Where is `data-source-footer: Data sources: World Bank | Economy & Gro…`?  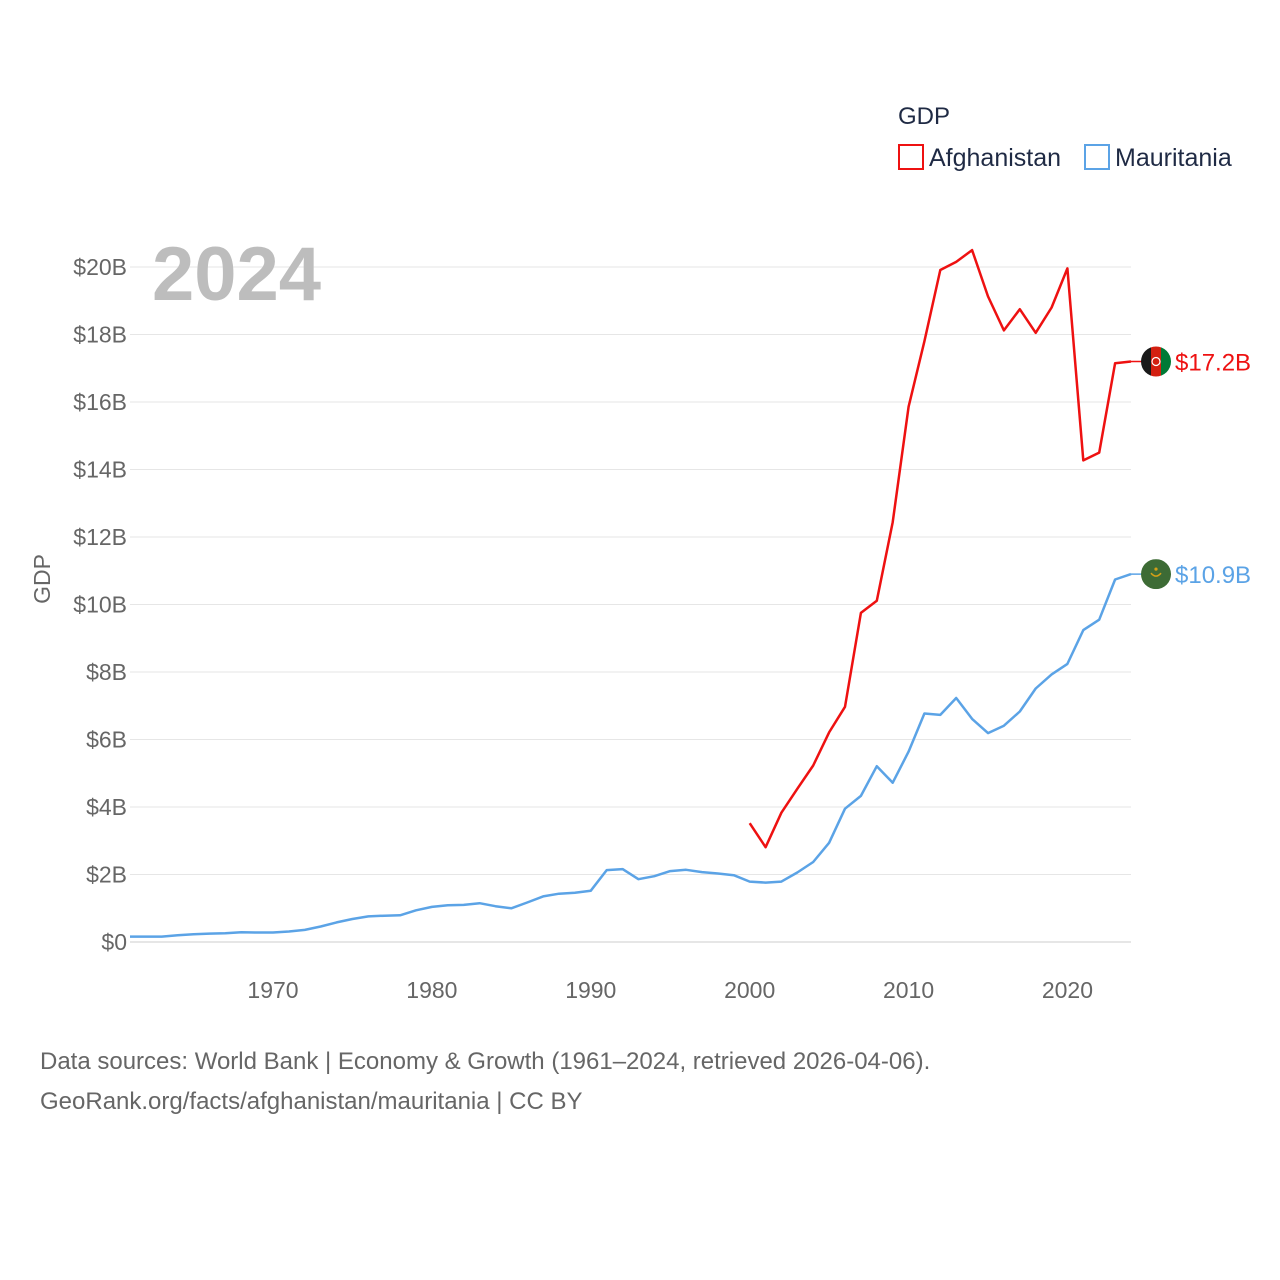 data-source-footer: Data sources: World Bank | Economy & Gro… is located at coordinates (485, 1082).